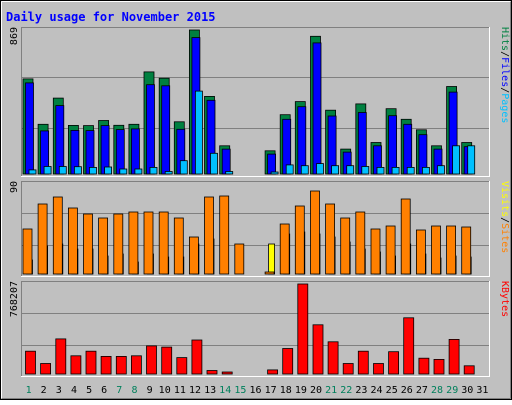  Describe the element at coordinates (134, 390) in the screenshot. I see `day-label-8: 8` at that location.